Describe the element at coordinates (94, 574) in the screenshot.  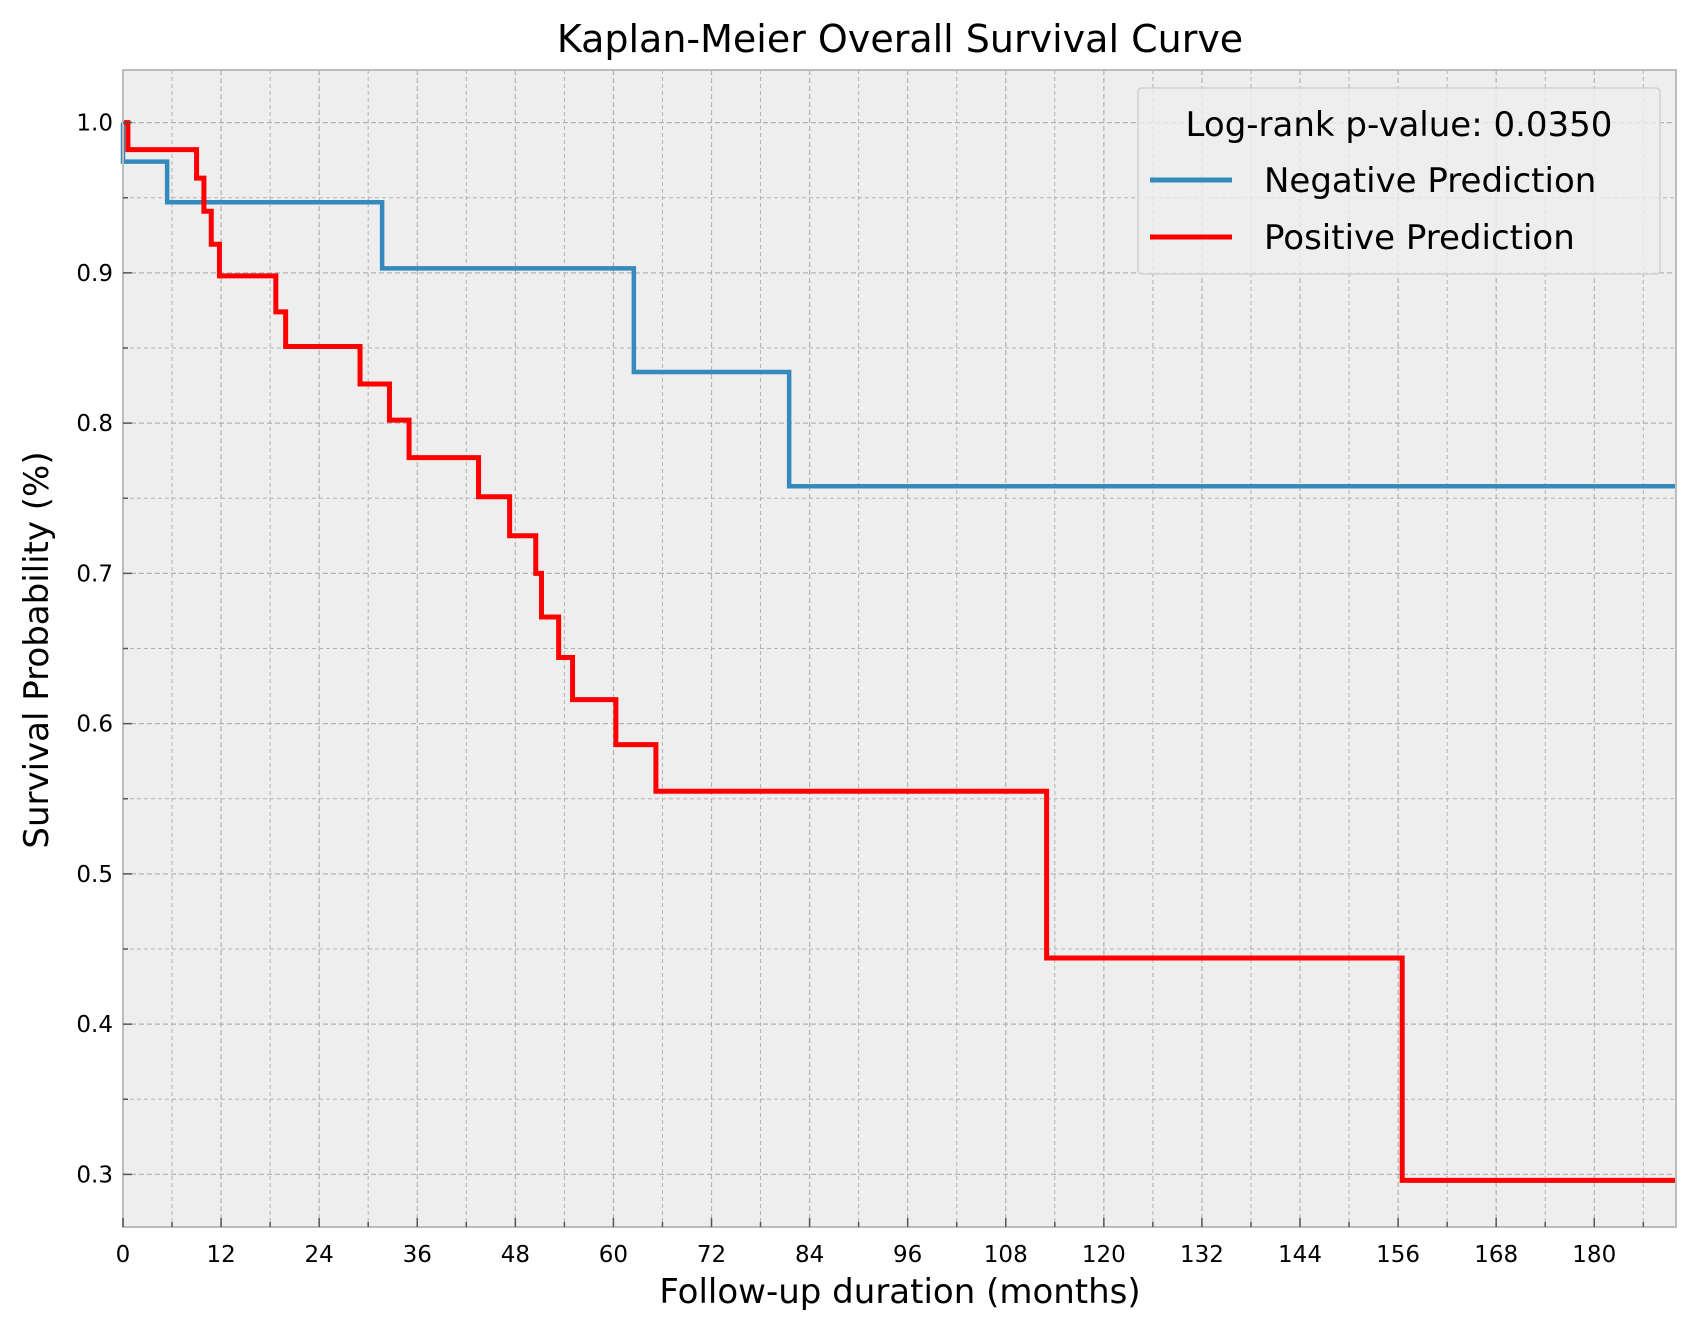
I see `y-tick-label: 0.7` at that location.